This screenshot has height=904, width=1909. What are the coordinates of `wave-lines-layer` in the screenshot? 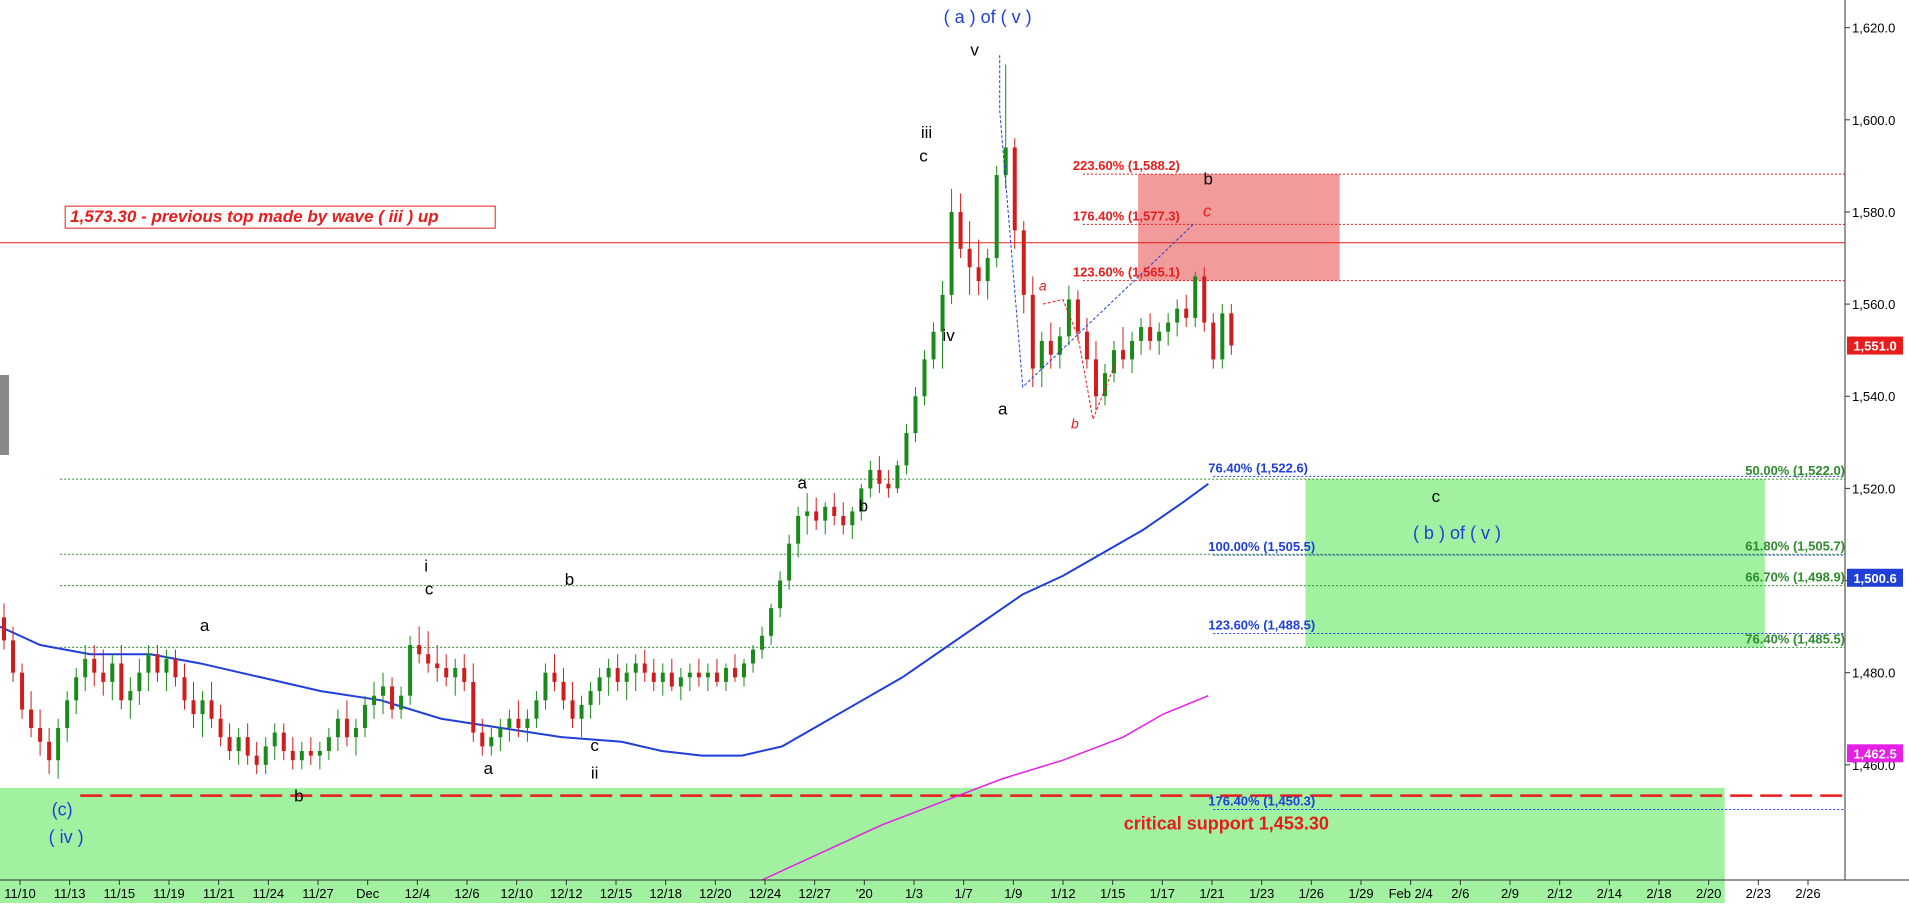 It's located at (1096, 238).